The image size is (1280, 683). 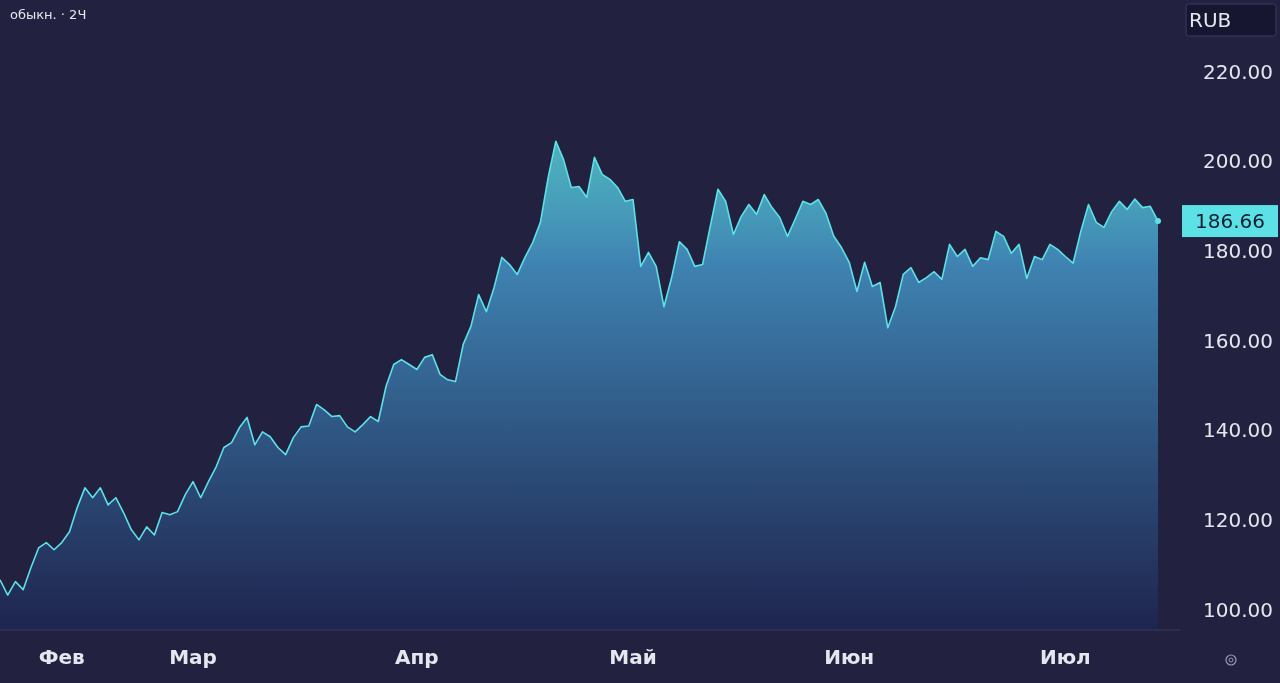 I want to click on y-tick-label: 120.00, so click(x=1238, y=520).